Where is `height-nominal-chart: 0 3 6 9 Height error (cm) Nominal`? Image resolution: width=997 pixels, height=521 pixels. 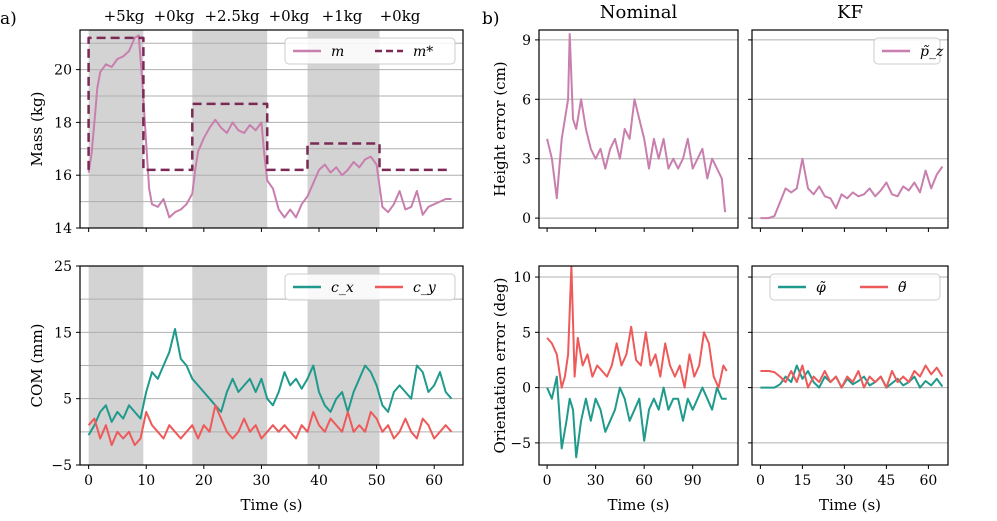 height-nominal-chart: 0 3 6 9 Height error (cm) Nominal is located at coordinates (615, 117).